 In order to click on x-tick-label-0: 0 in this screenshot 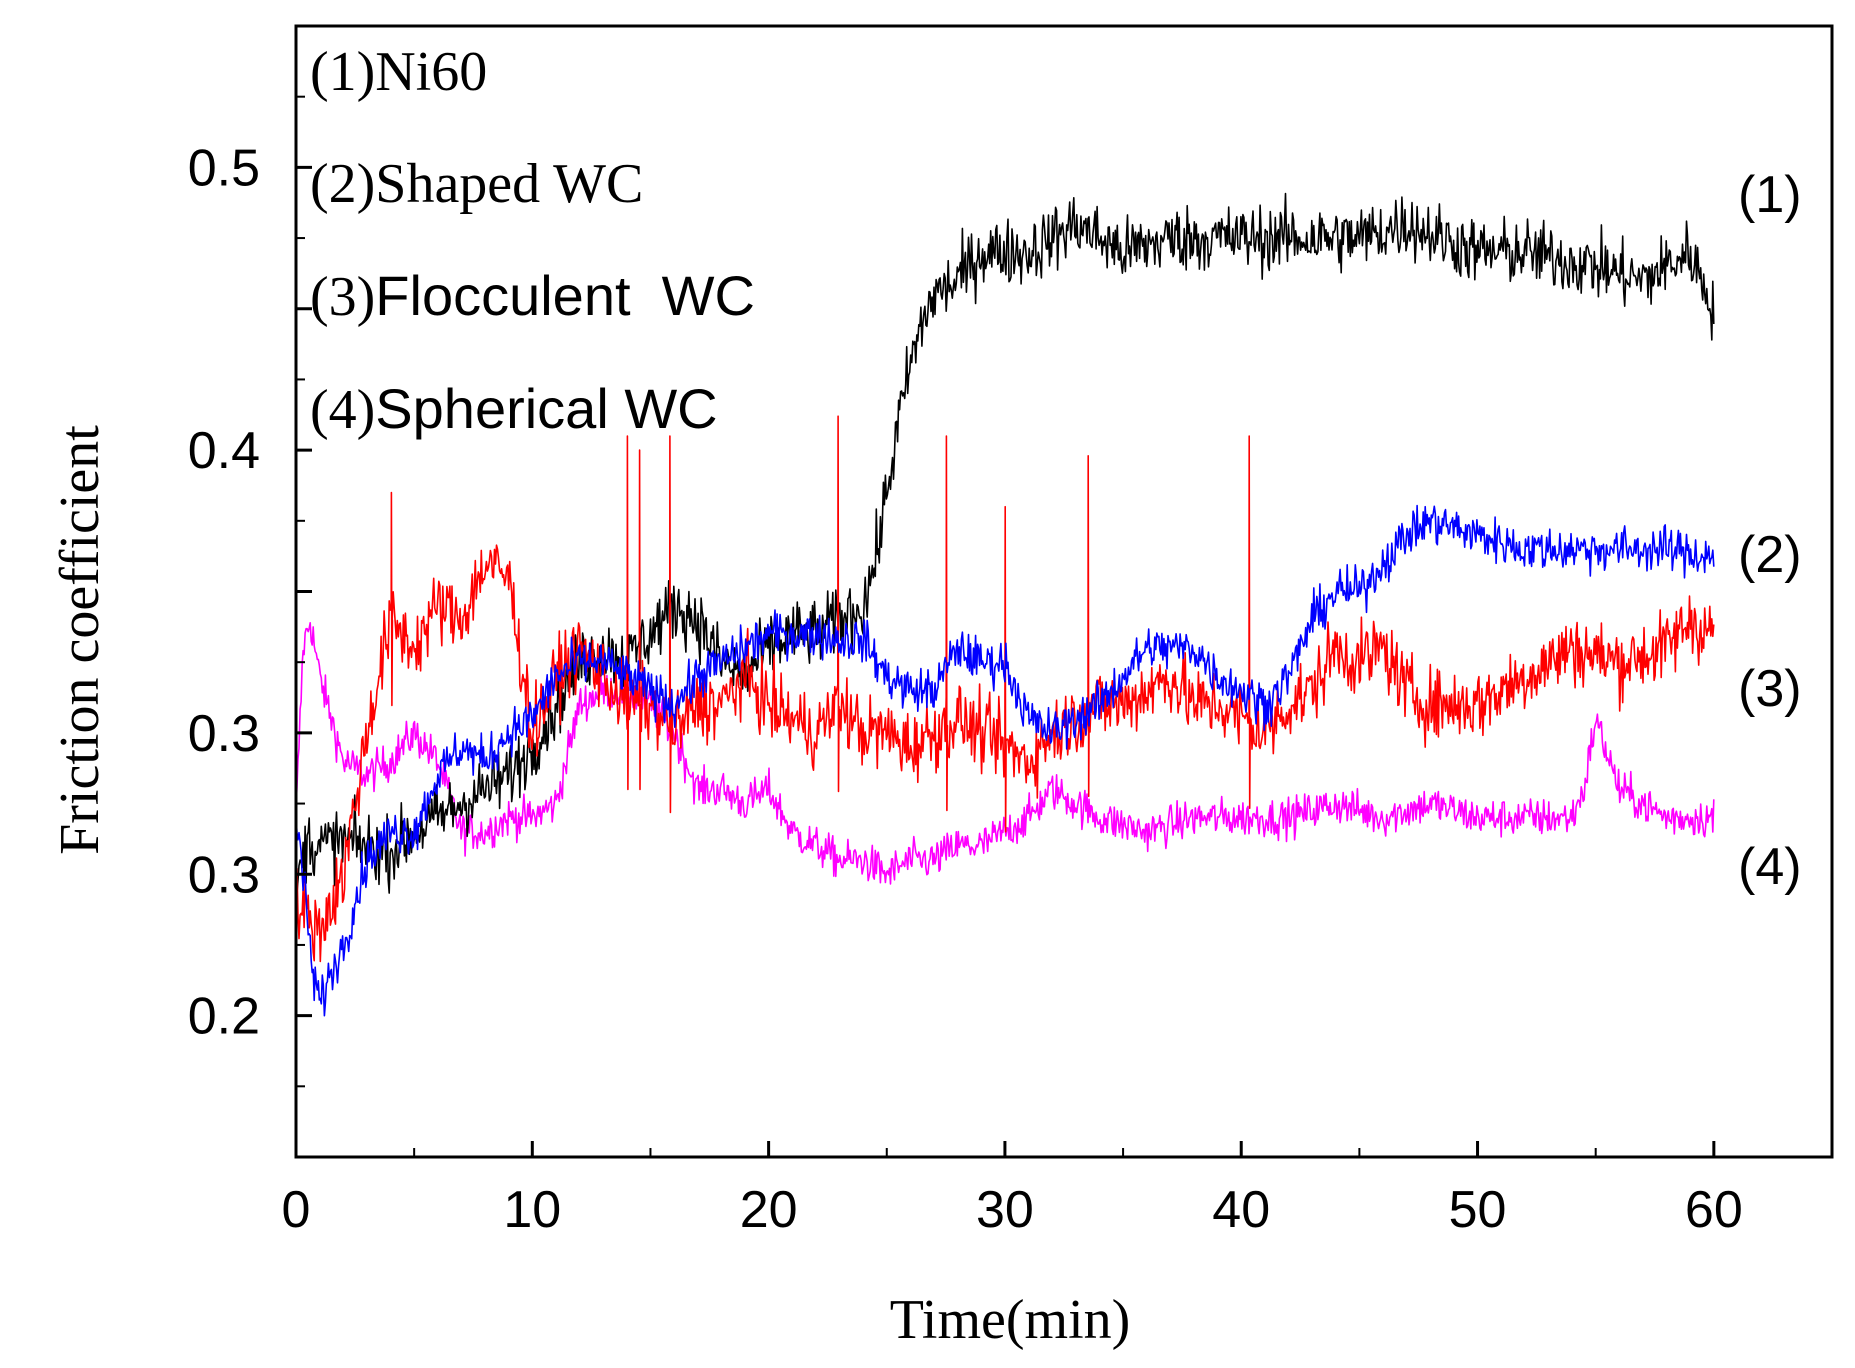, I will do `click(296, 1210)`.